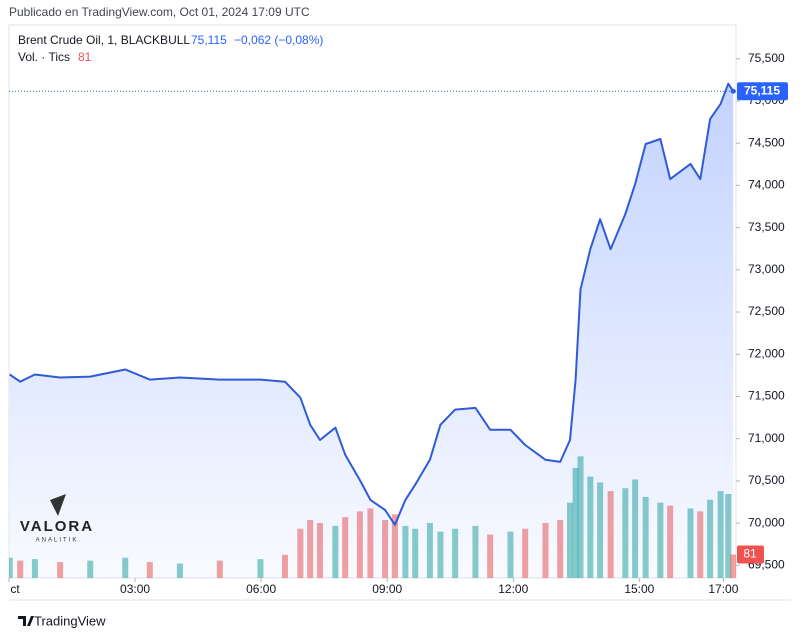  What do you see at coordinates (209, 40) in the screenshot?
I see `last-price-legend: 75,115` at bounding box center [209, 40].